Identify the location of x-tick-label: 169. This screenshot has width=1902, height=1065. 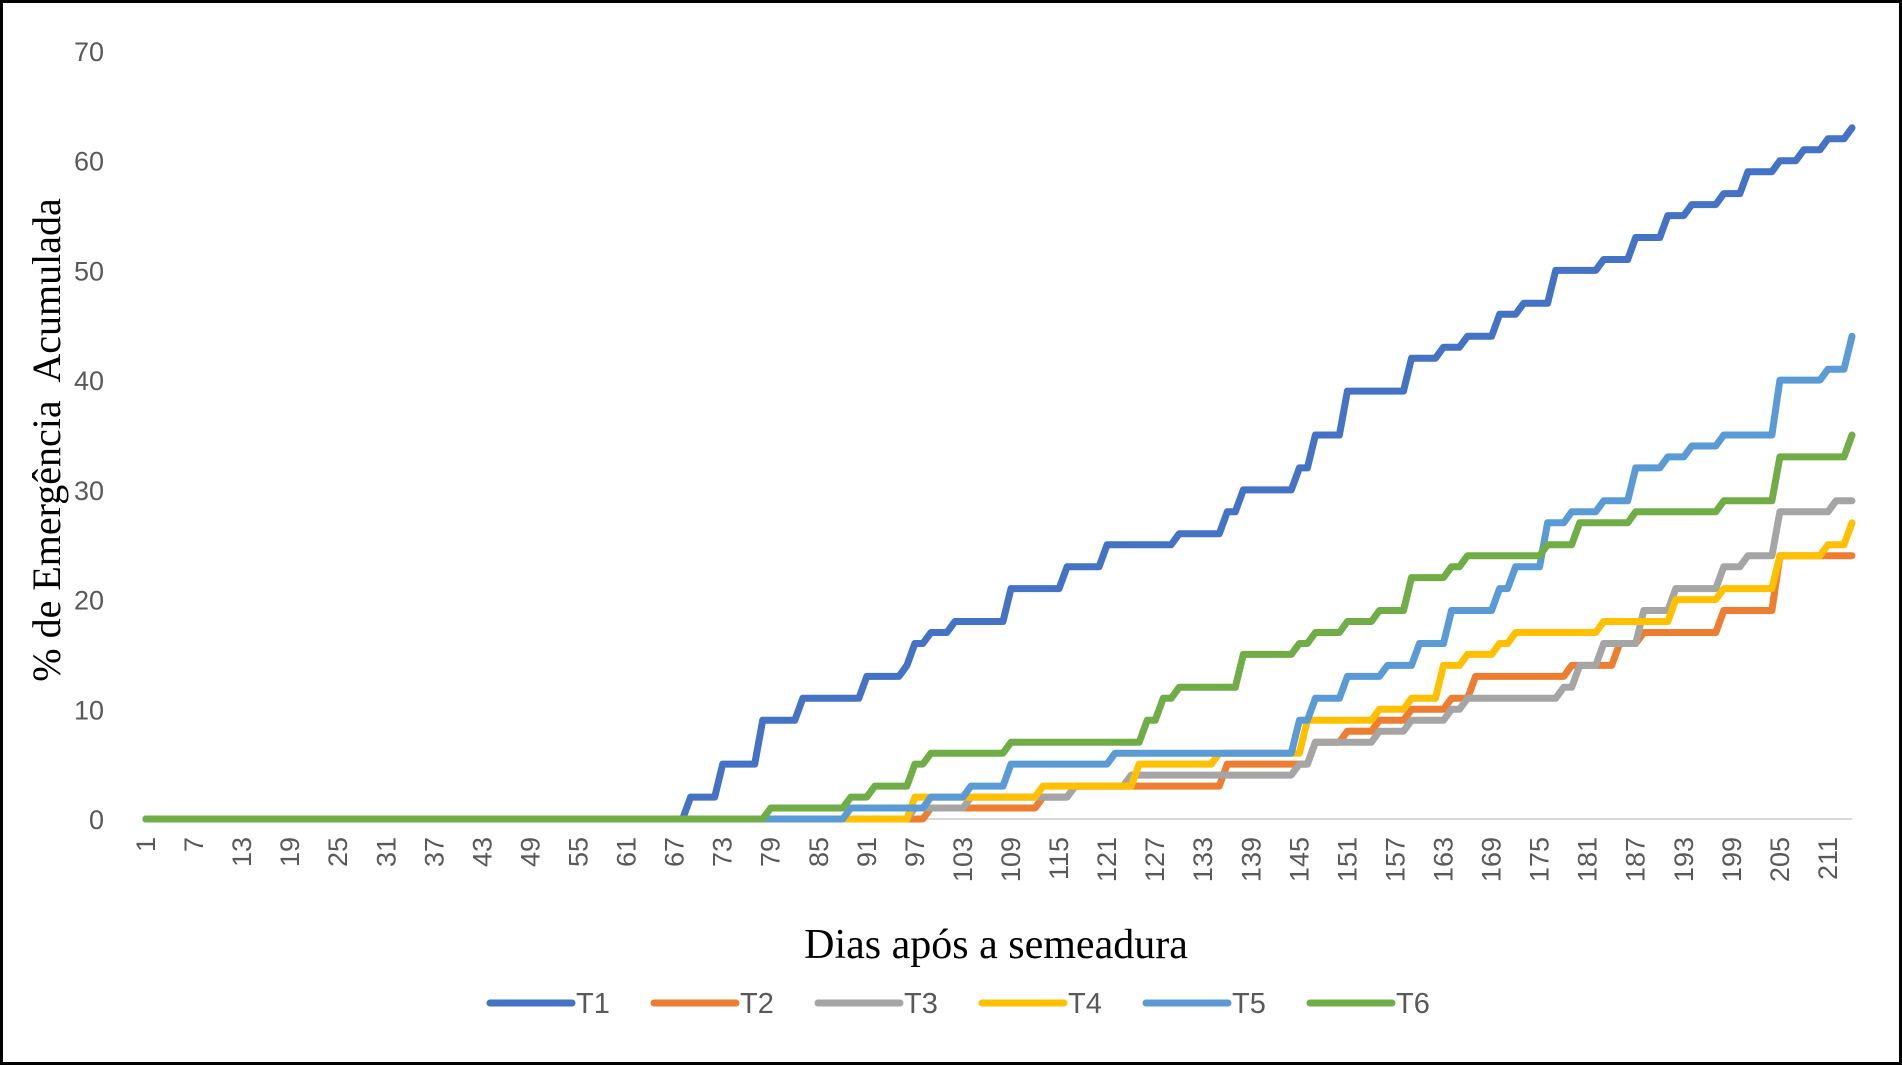
(1492, 859).